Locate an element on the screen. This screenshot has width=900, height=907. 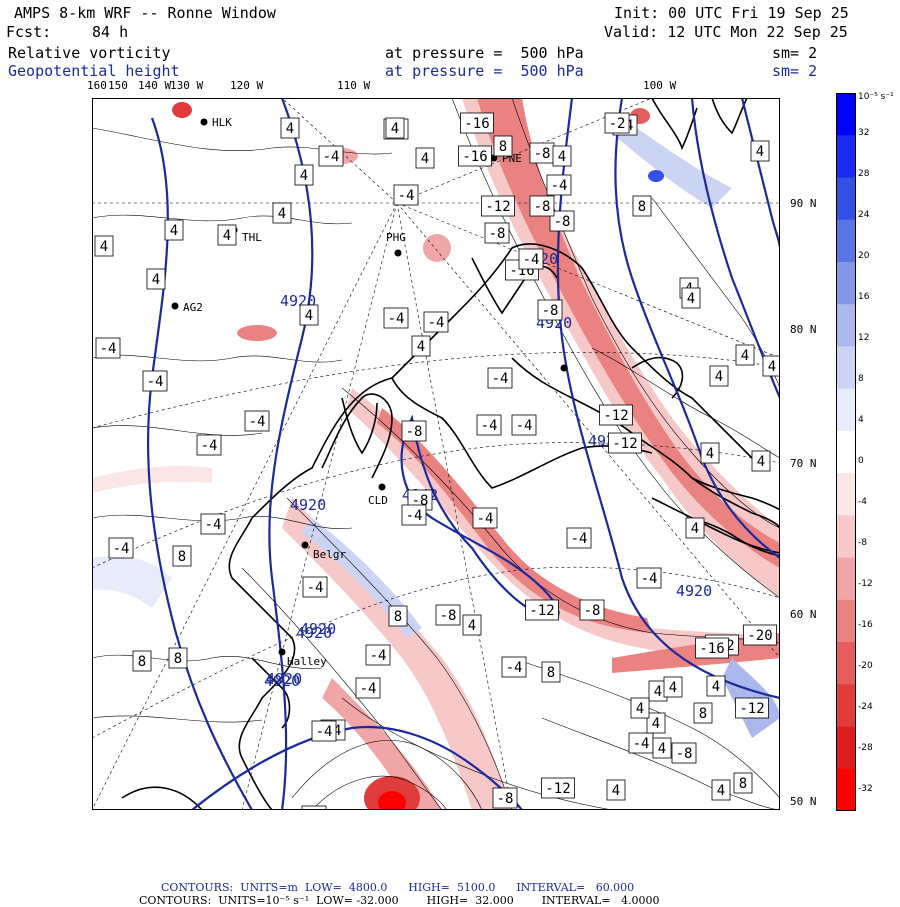
field2-pressure: at pressure = 500 hPa is located at coordinates (484, 71).